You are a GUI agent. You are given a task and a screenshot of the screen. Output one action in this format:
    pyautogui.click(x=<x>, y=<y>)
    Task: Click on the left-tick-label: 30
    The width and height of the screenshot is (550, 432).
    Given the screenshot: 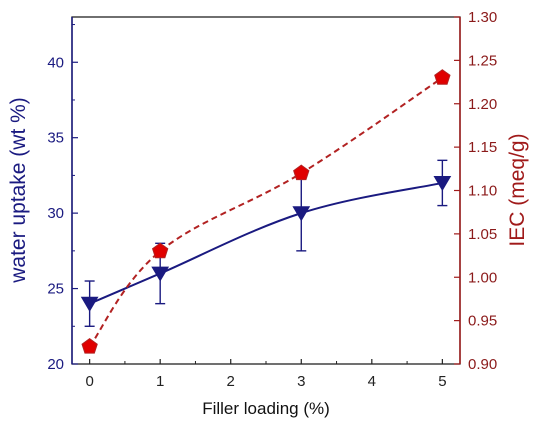 What is the action you would take?
    pyautogui.click(x=55, y=213)
    